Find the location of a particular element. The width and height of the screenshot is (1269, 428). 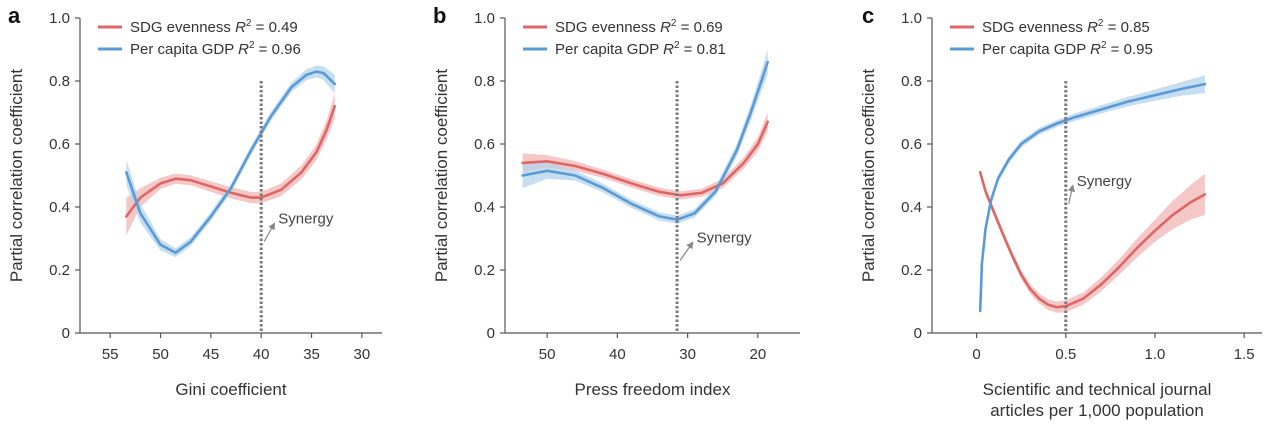

x-axis-label: Scientific and technical journal is located at coordinates (1097, 389).